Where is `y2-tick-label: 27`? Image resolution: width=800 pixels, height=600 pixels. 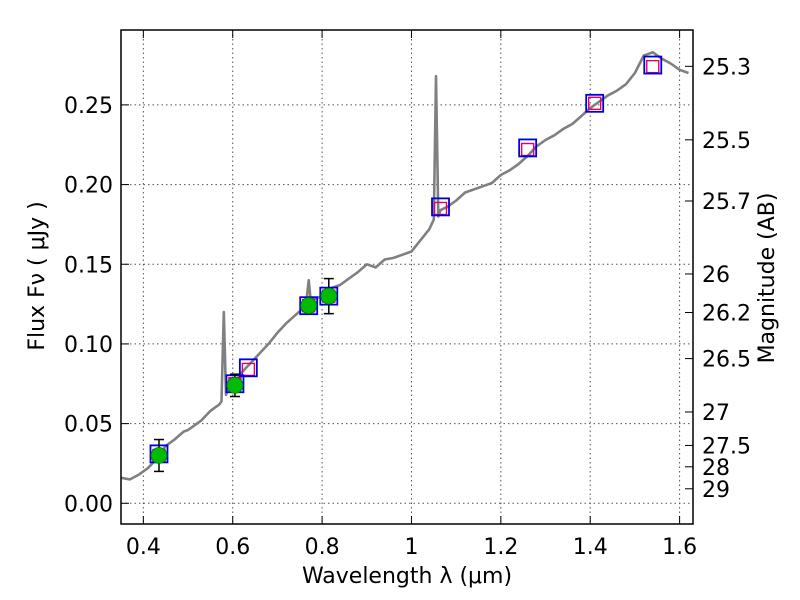
y2-tick-label: 27 is located at coordinates (716, 413).